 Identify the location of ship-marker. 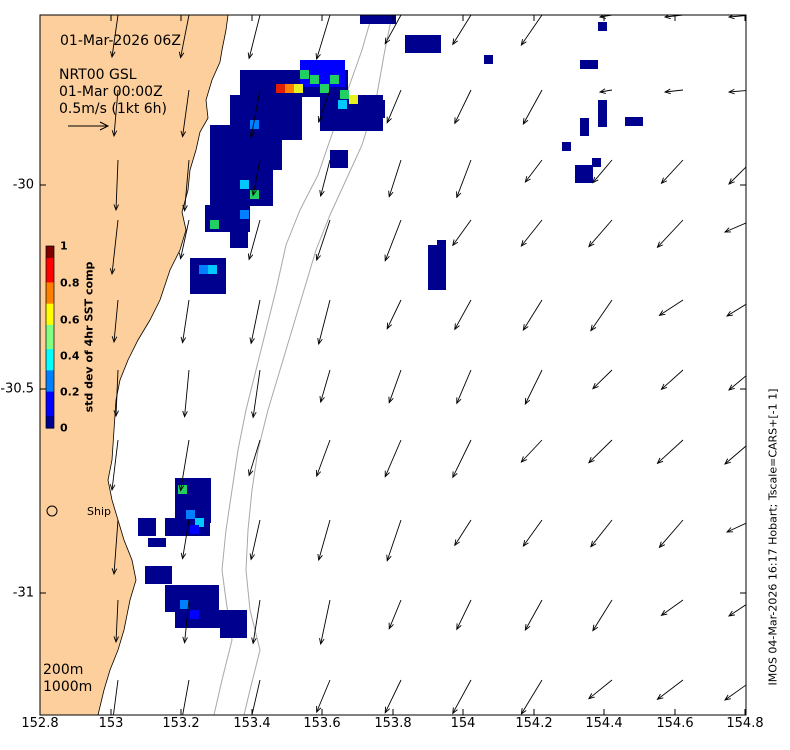
(52, 511).